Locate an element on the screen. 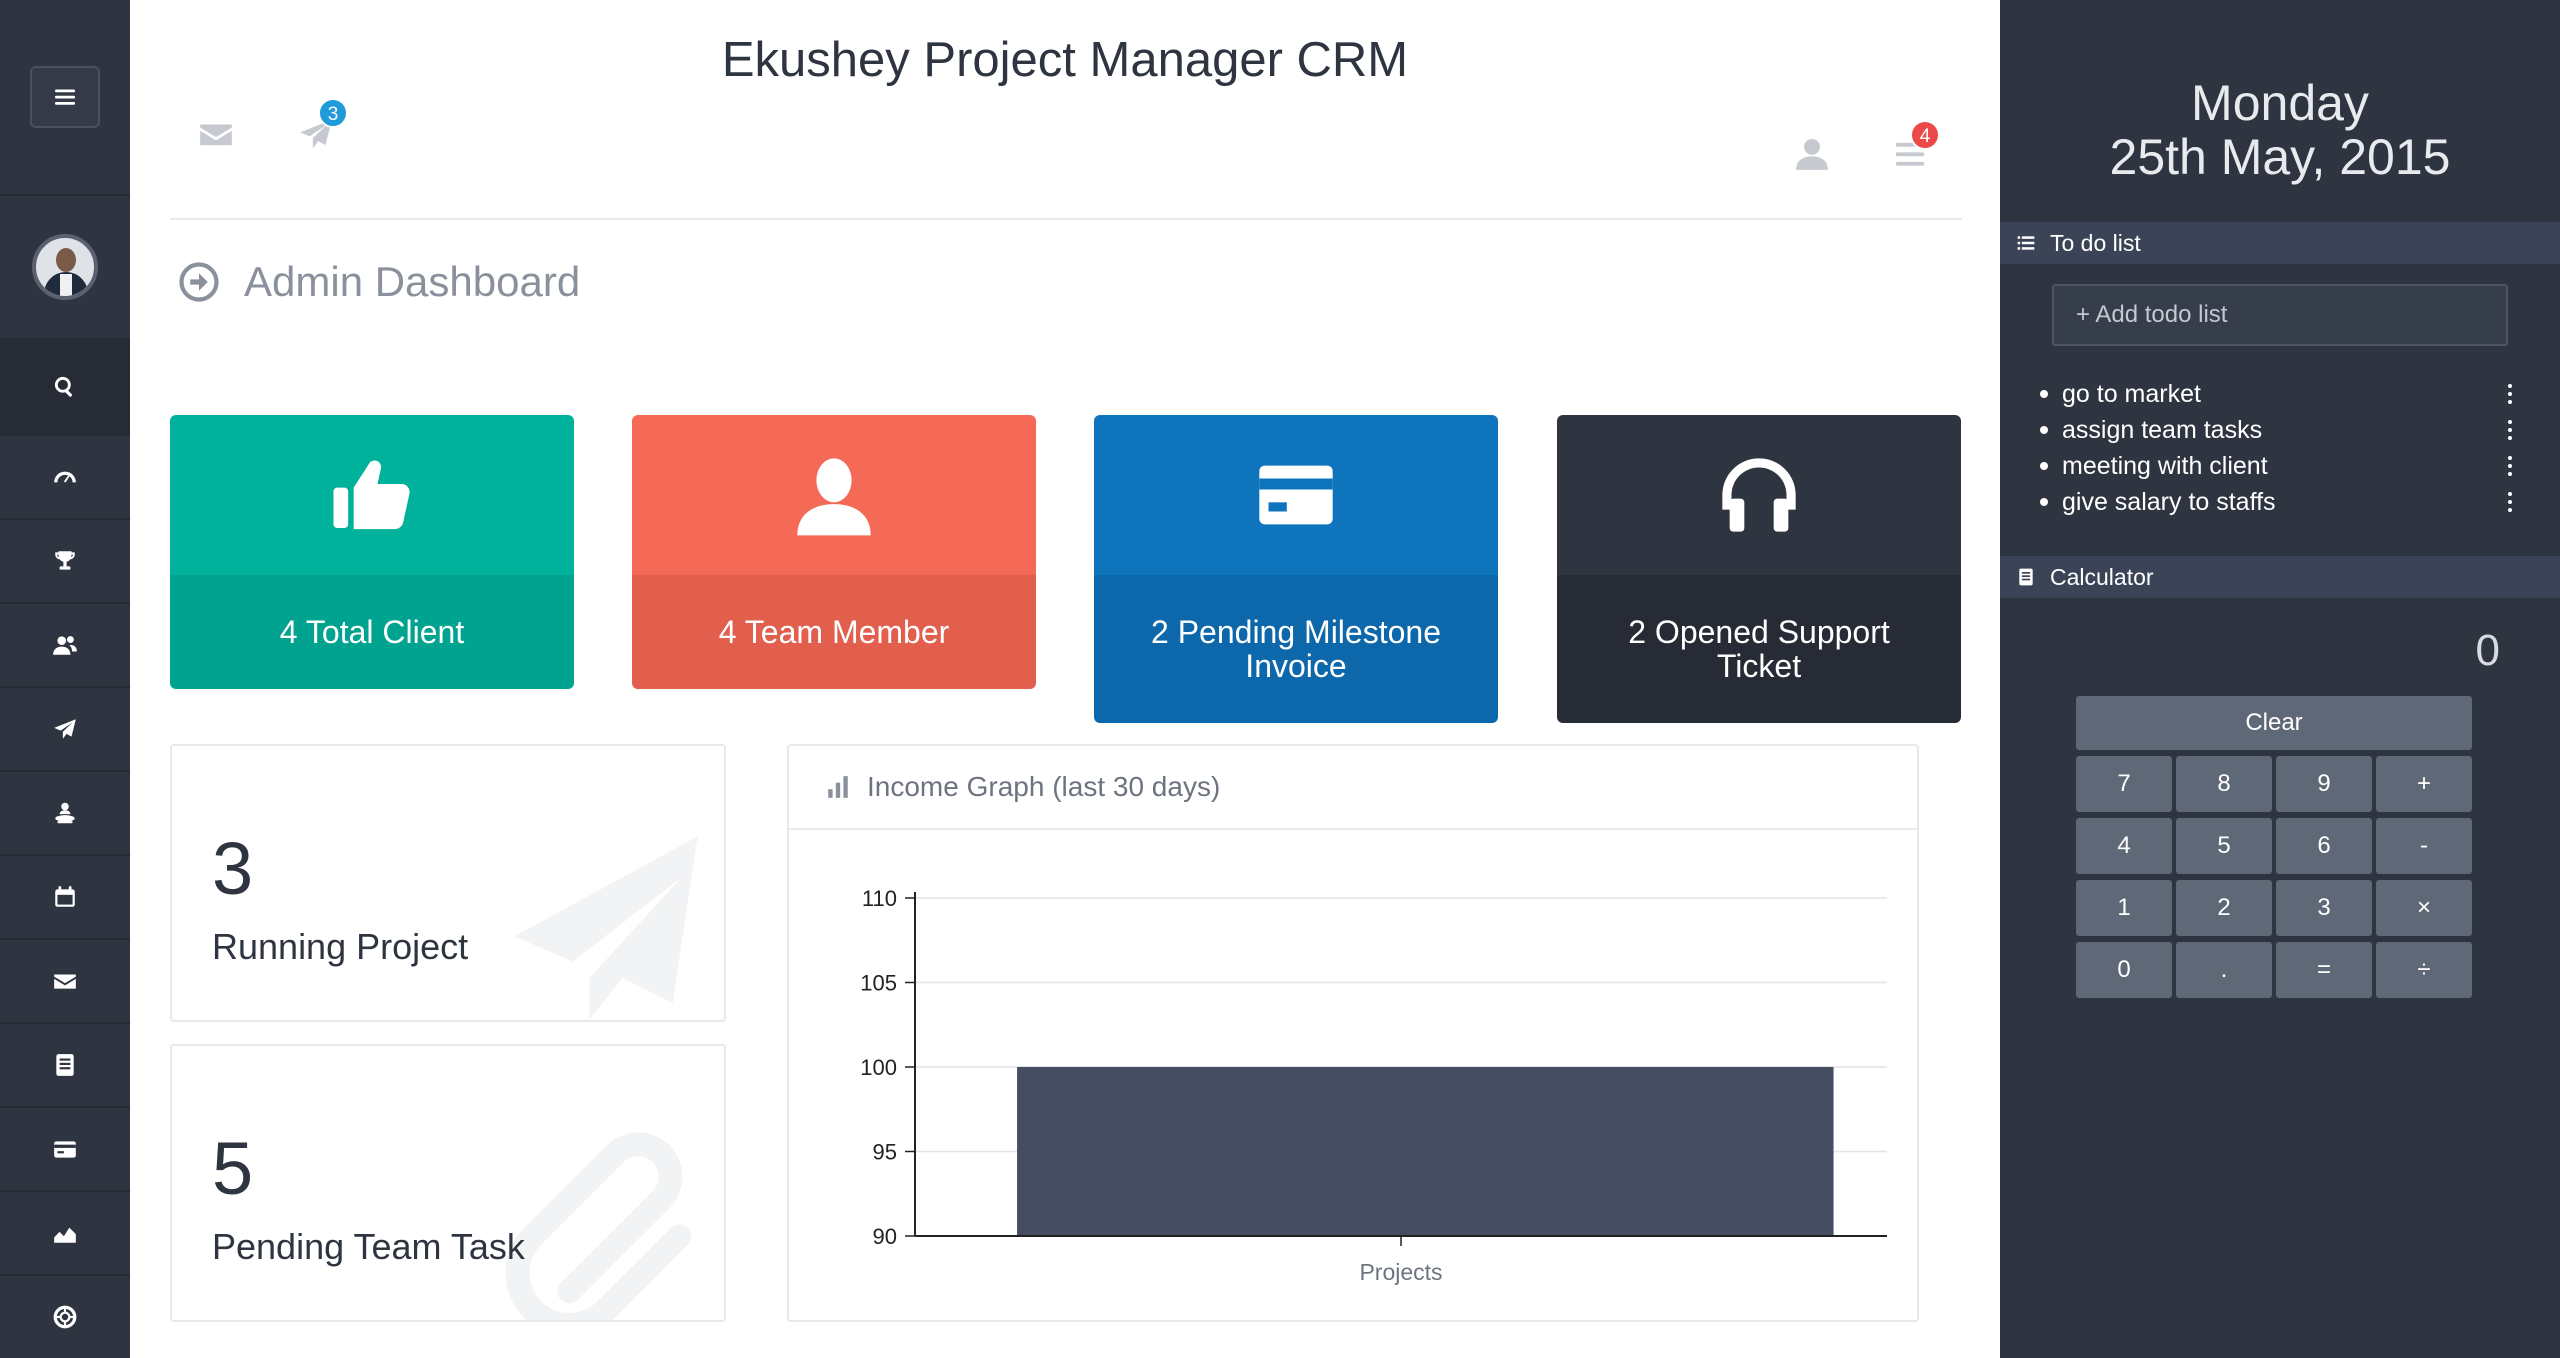  calculator-section-header: Calculator is located at coordinates (2280, 577).